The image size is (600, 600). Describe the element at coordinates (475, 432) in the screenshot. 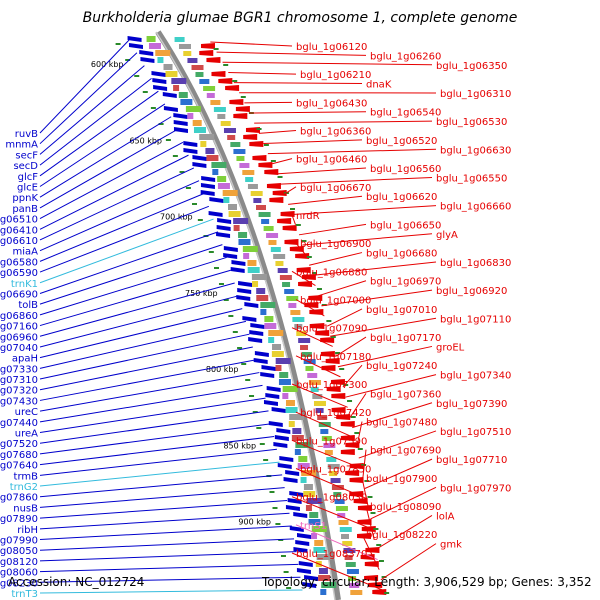

I see `gene-label: bglu_1g07510` at that location.